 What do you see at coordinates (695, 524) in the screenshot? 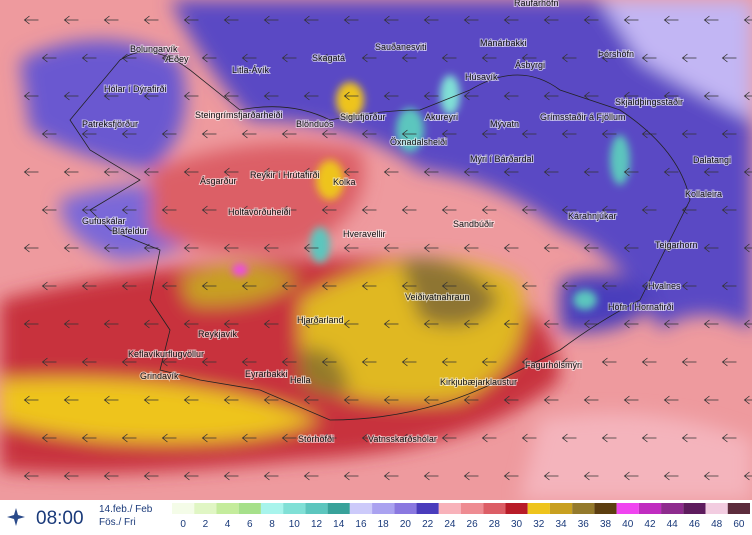
I see `legend-label: 46` at bounding box center [695, 524].